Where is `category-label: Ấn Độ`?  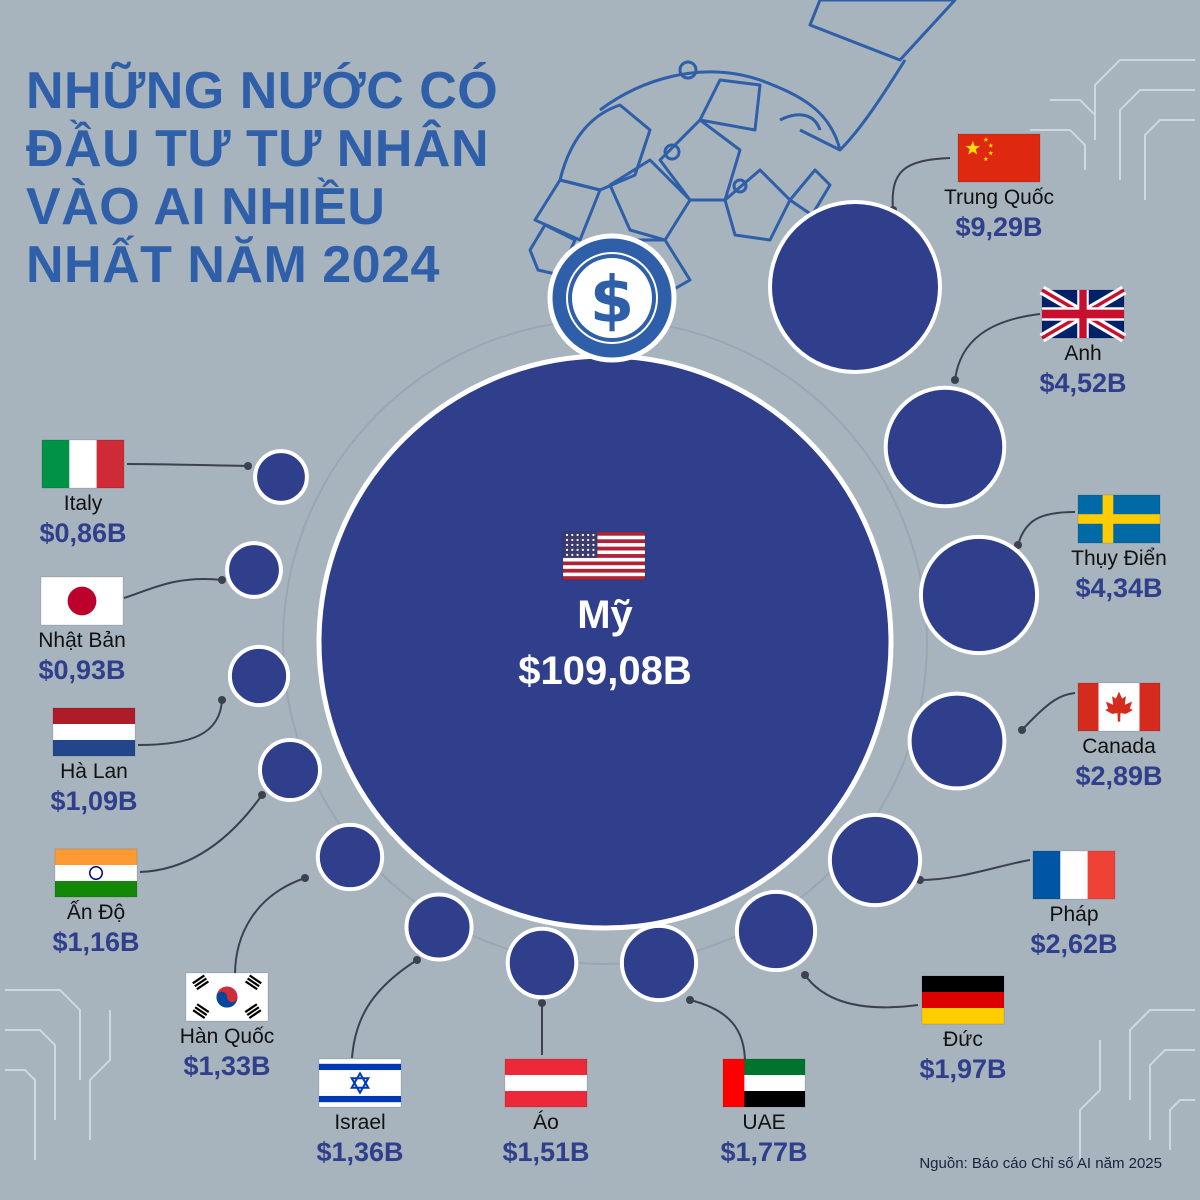
category-label: Ấn Độ is located at coordinates (96, 912).